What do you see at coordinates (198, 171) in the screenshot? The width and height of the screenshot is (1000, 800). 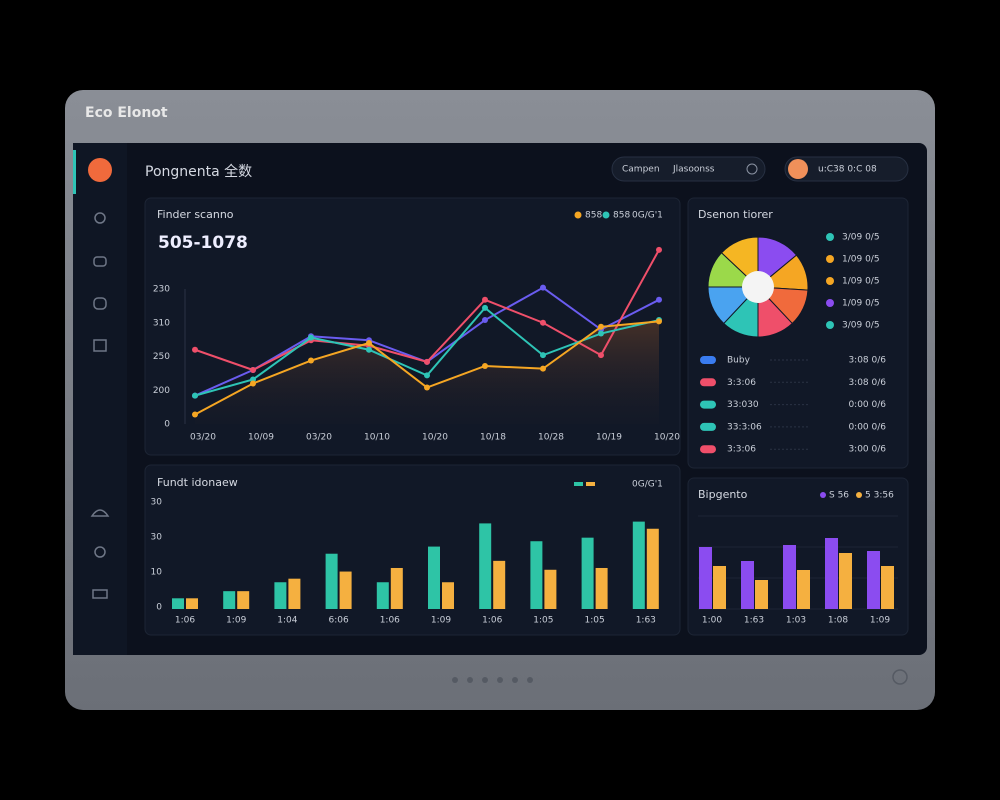 I see `page-title: Pongnenta 全数` at bounding box center [198, 171].